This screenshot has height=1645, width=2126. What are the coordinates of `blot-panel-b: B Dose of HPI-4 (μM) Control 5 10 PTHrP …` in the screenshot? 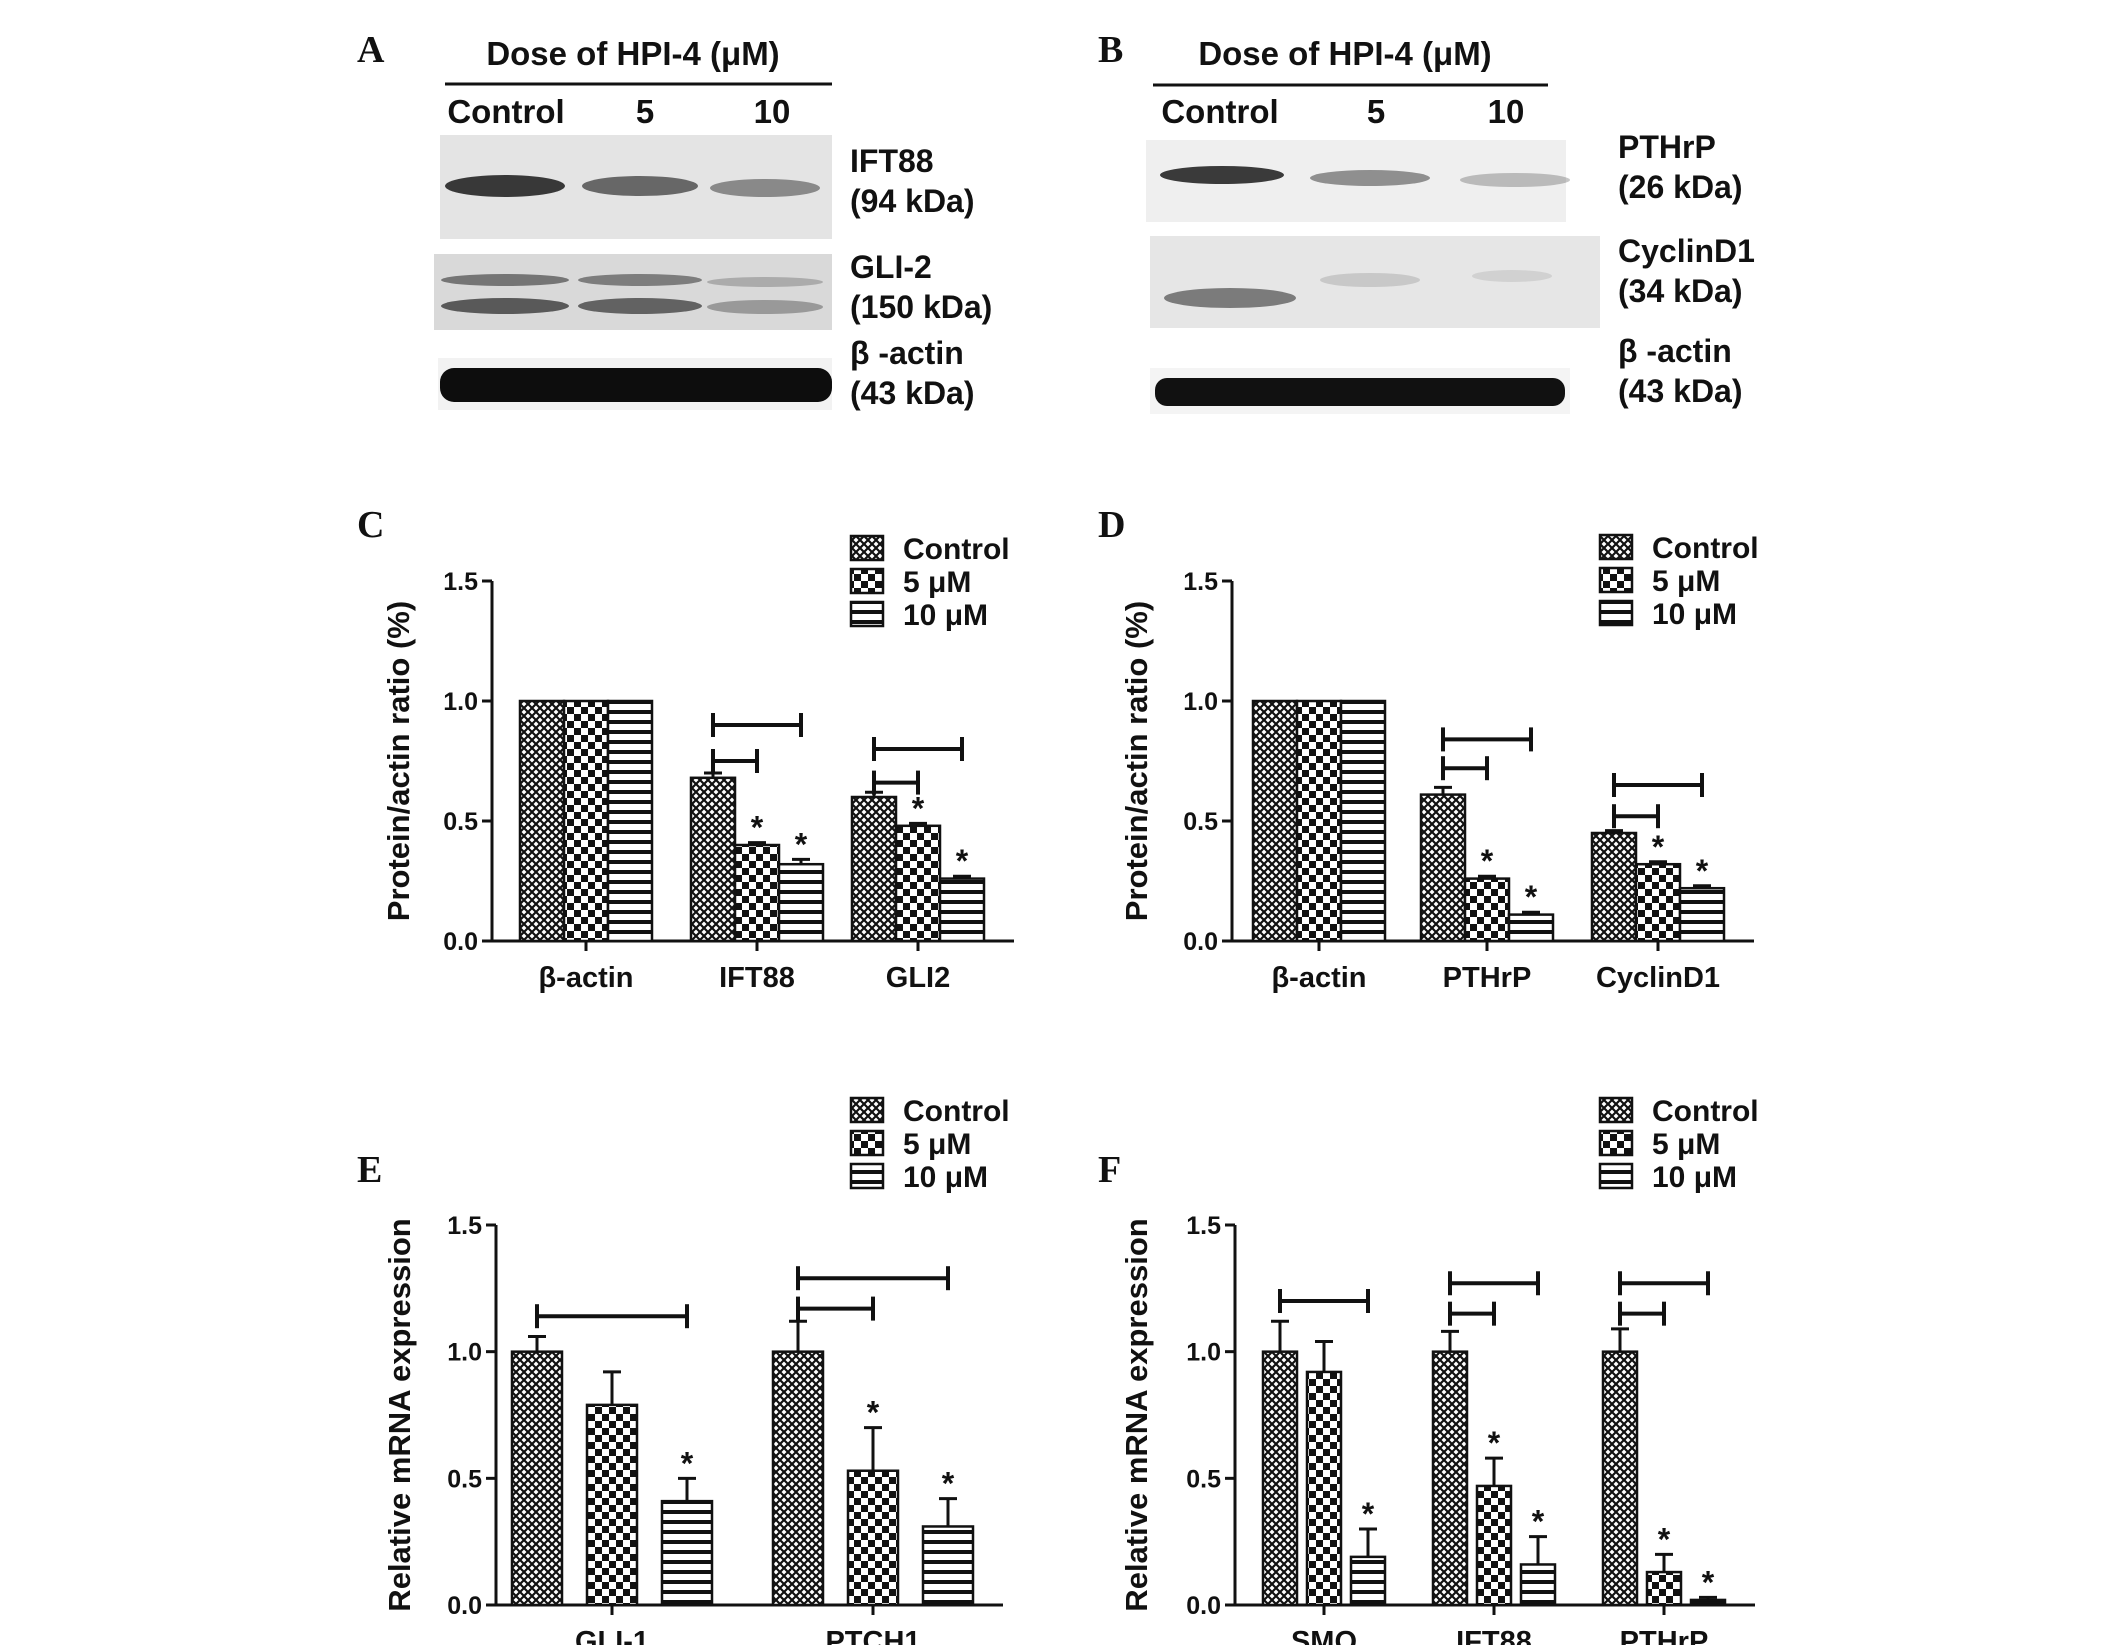 It's located at (1426, 221).